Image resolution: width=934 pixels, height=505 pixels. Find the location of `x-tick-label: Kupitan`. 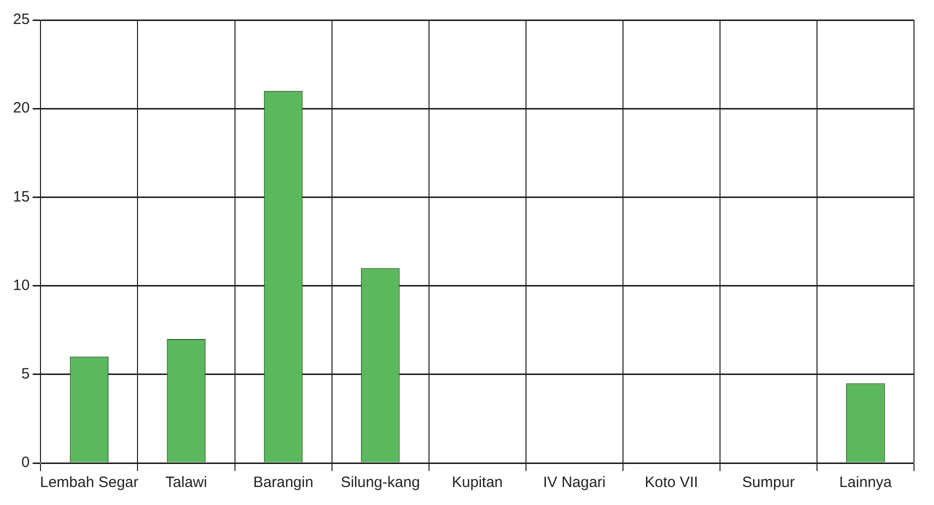

x-tick-label: Kupitan is located at coordinates (477, 483).